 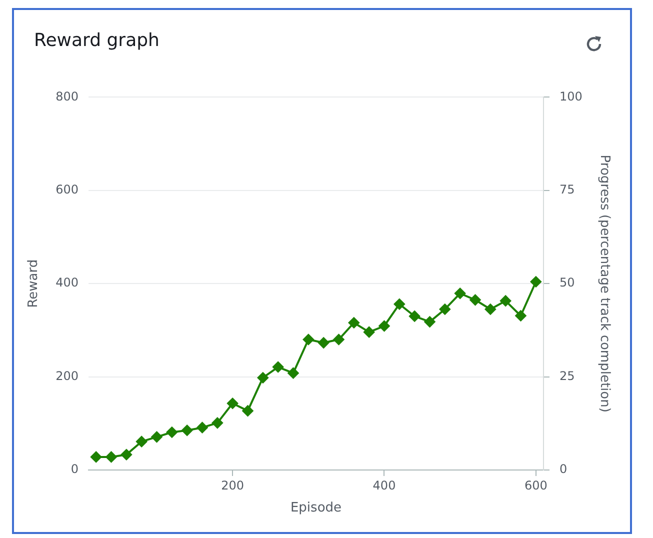 I want to click on chart-title: Reward graph, so click(x=97, y=40).